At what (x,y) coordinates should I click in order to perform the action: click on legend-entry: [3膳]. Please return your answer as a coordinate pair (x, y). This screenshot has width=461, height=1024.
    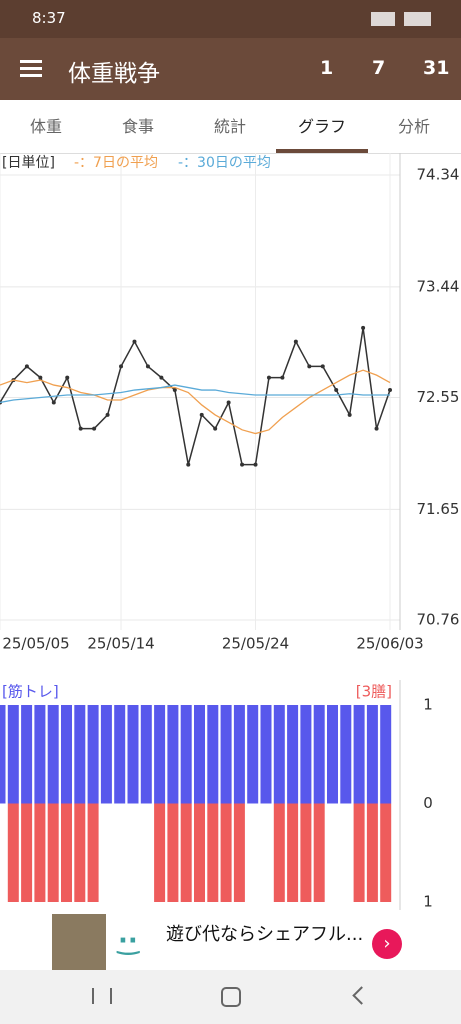
    Looking at the image, I should click on (374, 692).